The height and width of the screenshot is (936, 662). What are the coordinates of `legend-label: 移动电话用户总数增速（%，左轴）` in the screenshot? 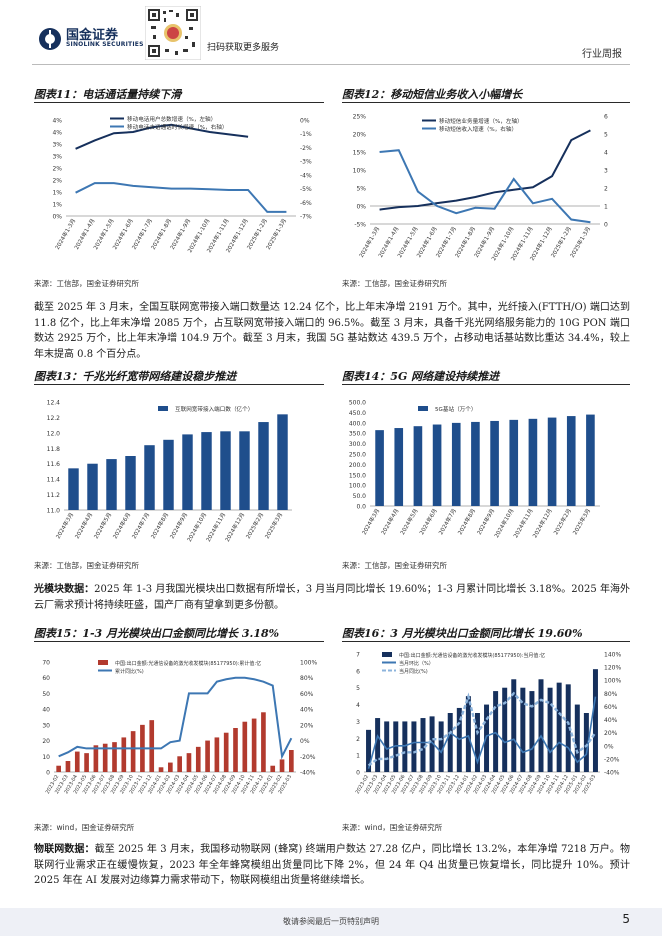 It's located at (171, 119).